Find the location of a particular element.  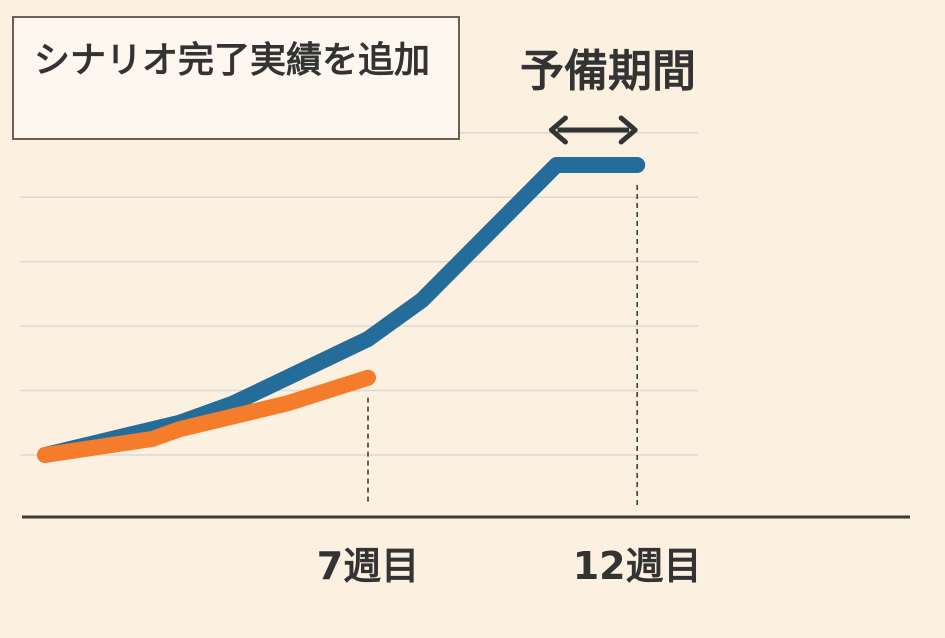

callout-text: シナリオ完了実績を追加 is located at coordinates (232, 60).